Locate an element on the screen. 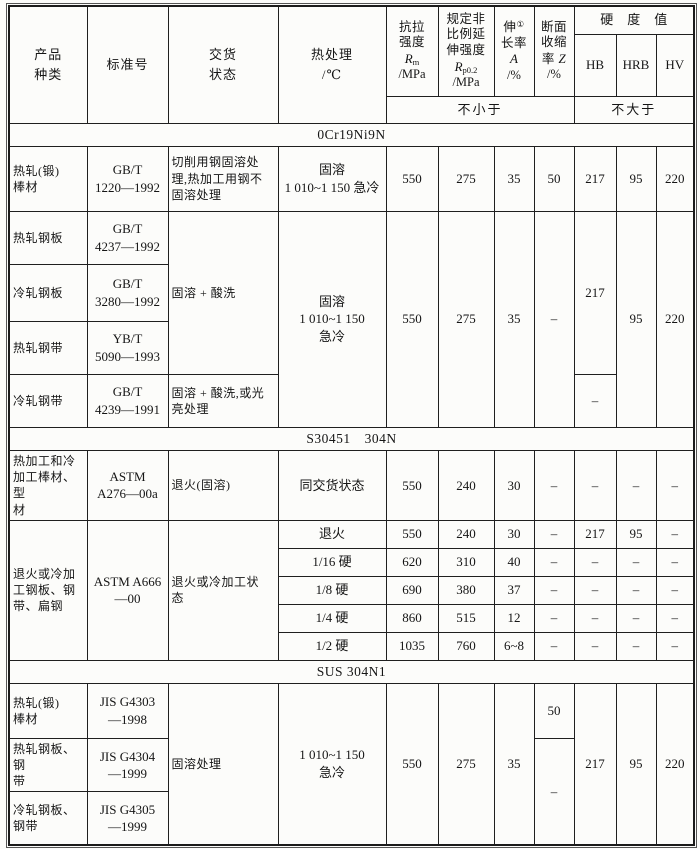 The image size is (700, 849). cell-product: 冷轧钢板 is located at coordinates (48, 292).